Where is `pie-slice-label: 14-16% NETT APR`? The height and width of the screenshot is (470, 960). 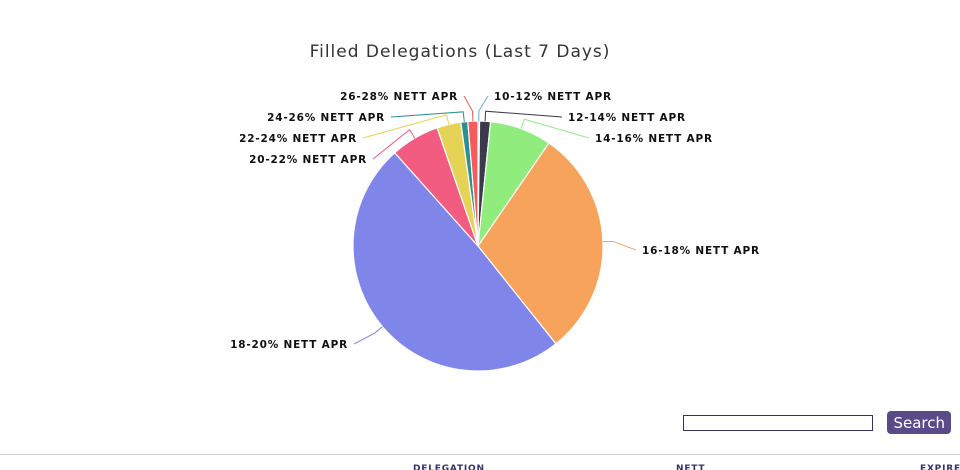 pie-slice-label: 14-16% NETT APR is located at coordinates (654, 139).